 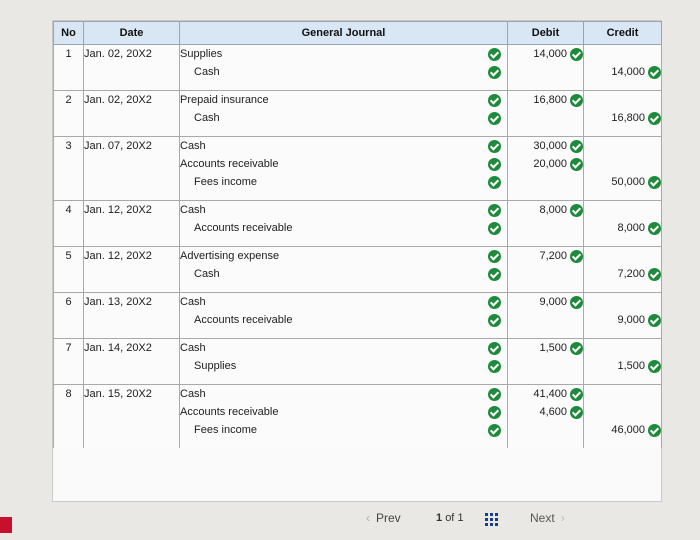 I want to click on debit-cell: 41,400, so click(x=545, y=393).